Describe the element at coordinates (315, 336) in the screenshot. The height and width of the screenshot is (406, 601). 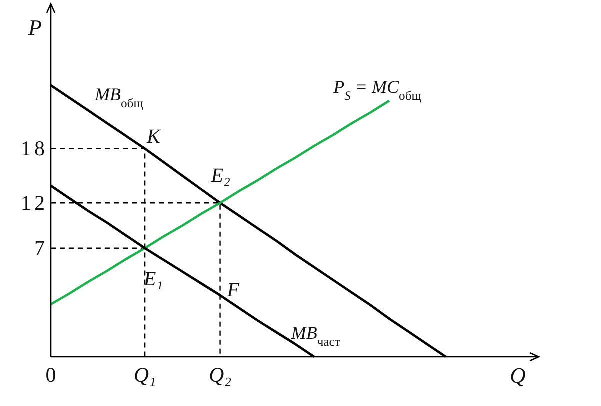
I see `series-label: MB$_{част}$` at that location.